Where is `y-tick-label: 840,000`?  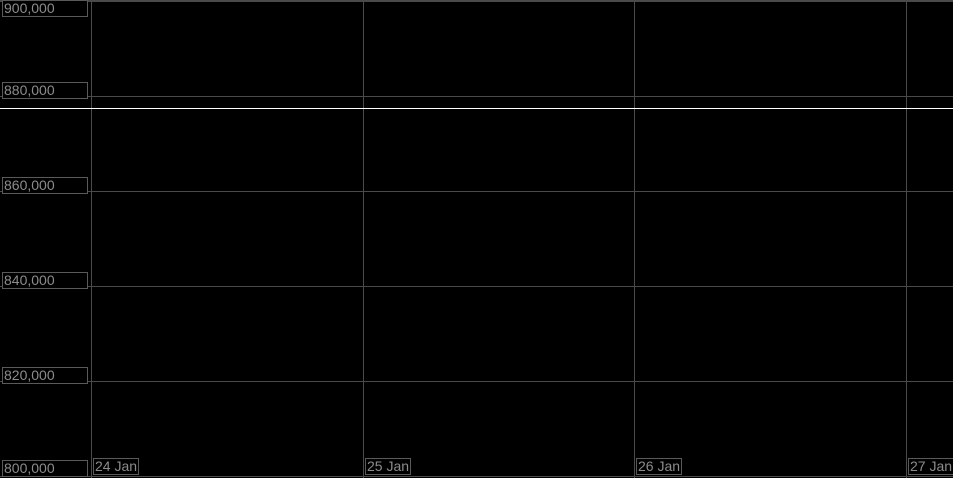
y-tick-label: 840,000 is located at coordinates (45, 280).